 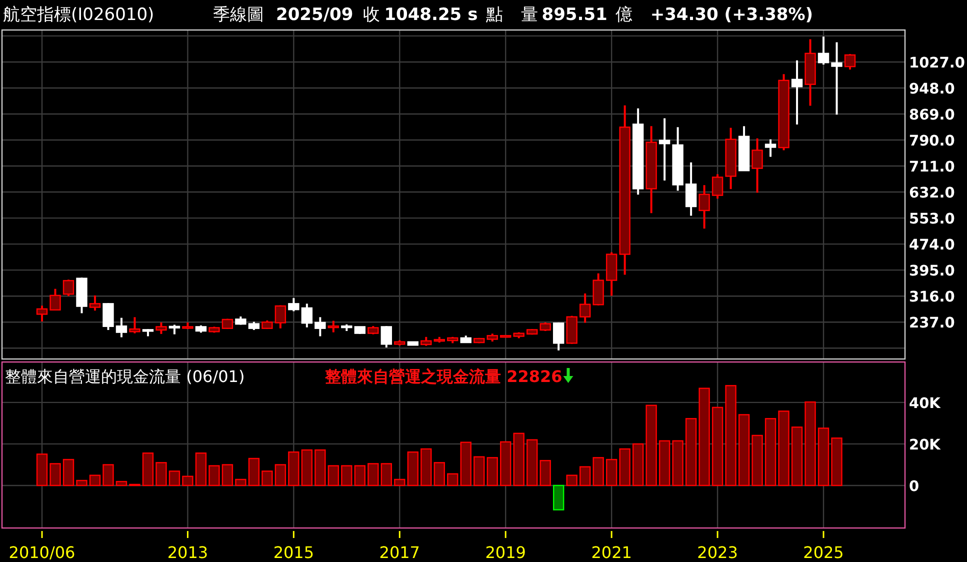 I want to click on text: +34.30 (+3.38%), so click(x=732, y=15).